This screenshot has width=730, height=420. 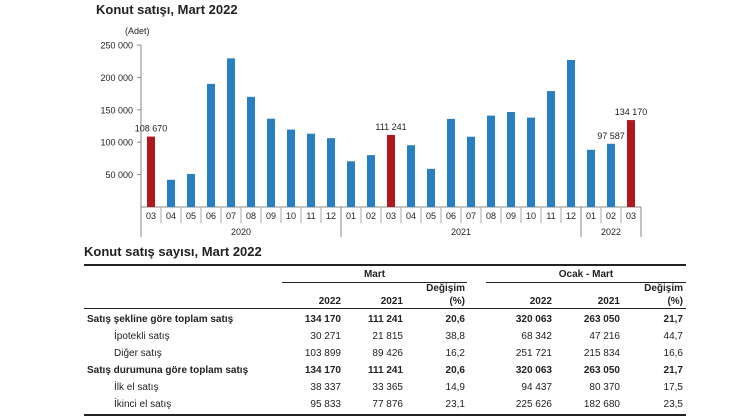 What do you see at coordinates (533, 404) in the screenshot?
I see `cell-value: 225 626` at bounding box center [533, 404].